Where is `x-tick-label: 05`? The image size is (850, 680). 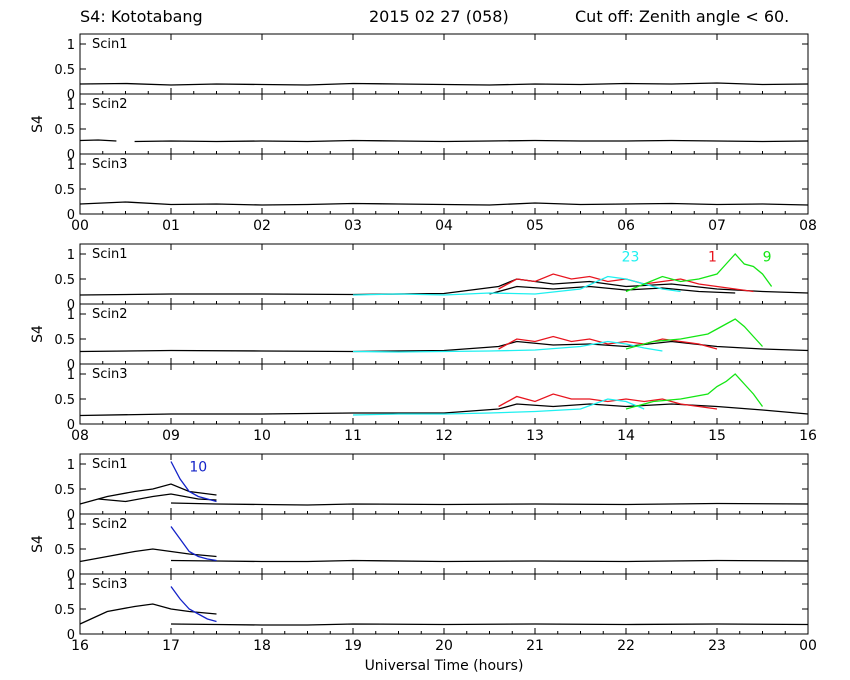 x-tick-label: 05 is located at coordinates (535, 226).